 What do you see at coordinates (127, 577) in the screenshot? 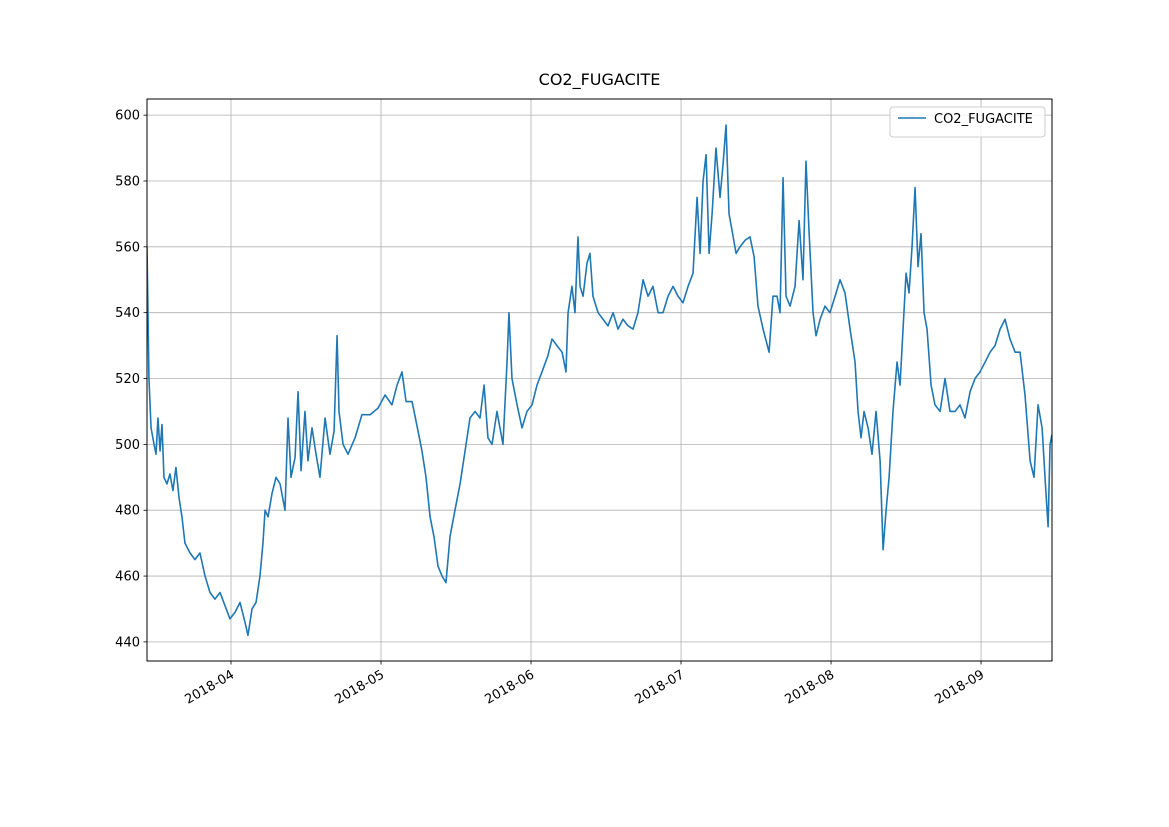
I see `y-tick-label: 460` at bounding box center [127, 577].